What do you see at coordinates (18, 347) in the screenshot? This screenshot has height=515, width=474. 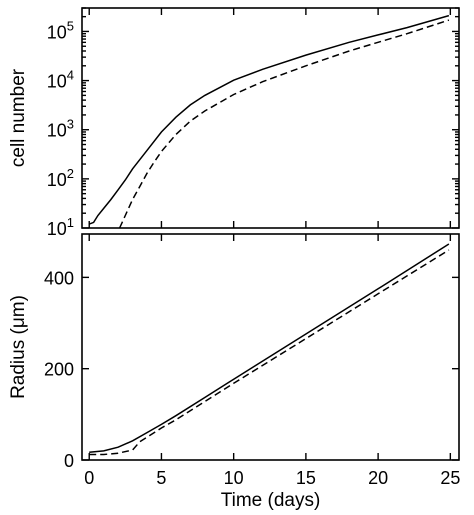 I see `y-axis-title: Radius (μm)` at bounding box center [18, 347].